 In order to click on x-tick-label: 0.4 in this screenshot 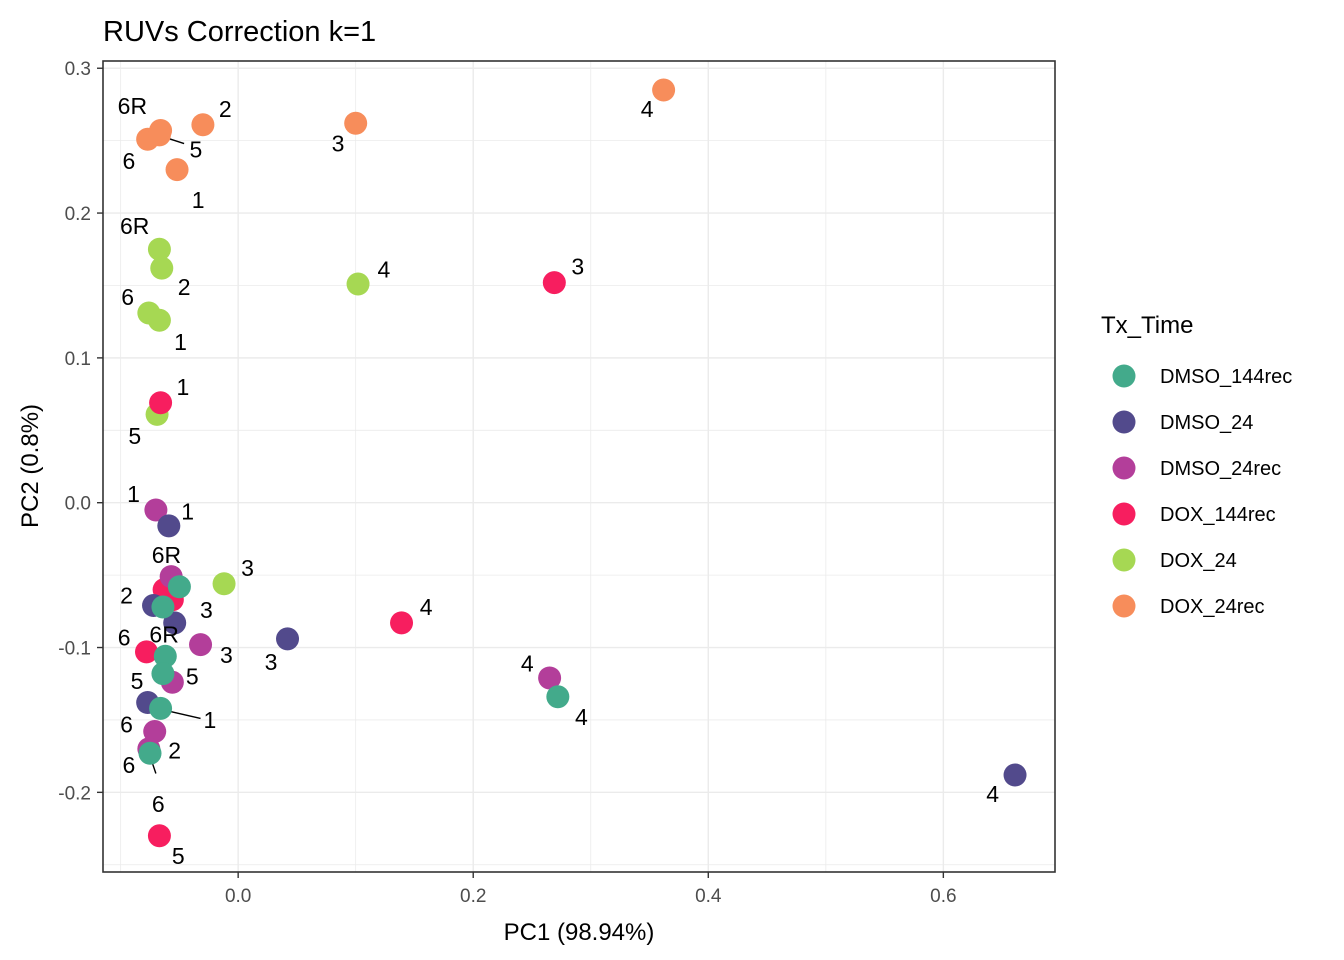, I will do `click(708, 896)`.